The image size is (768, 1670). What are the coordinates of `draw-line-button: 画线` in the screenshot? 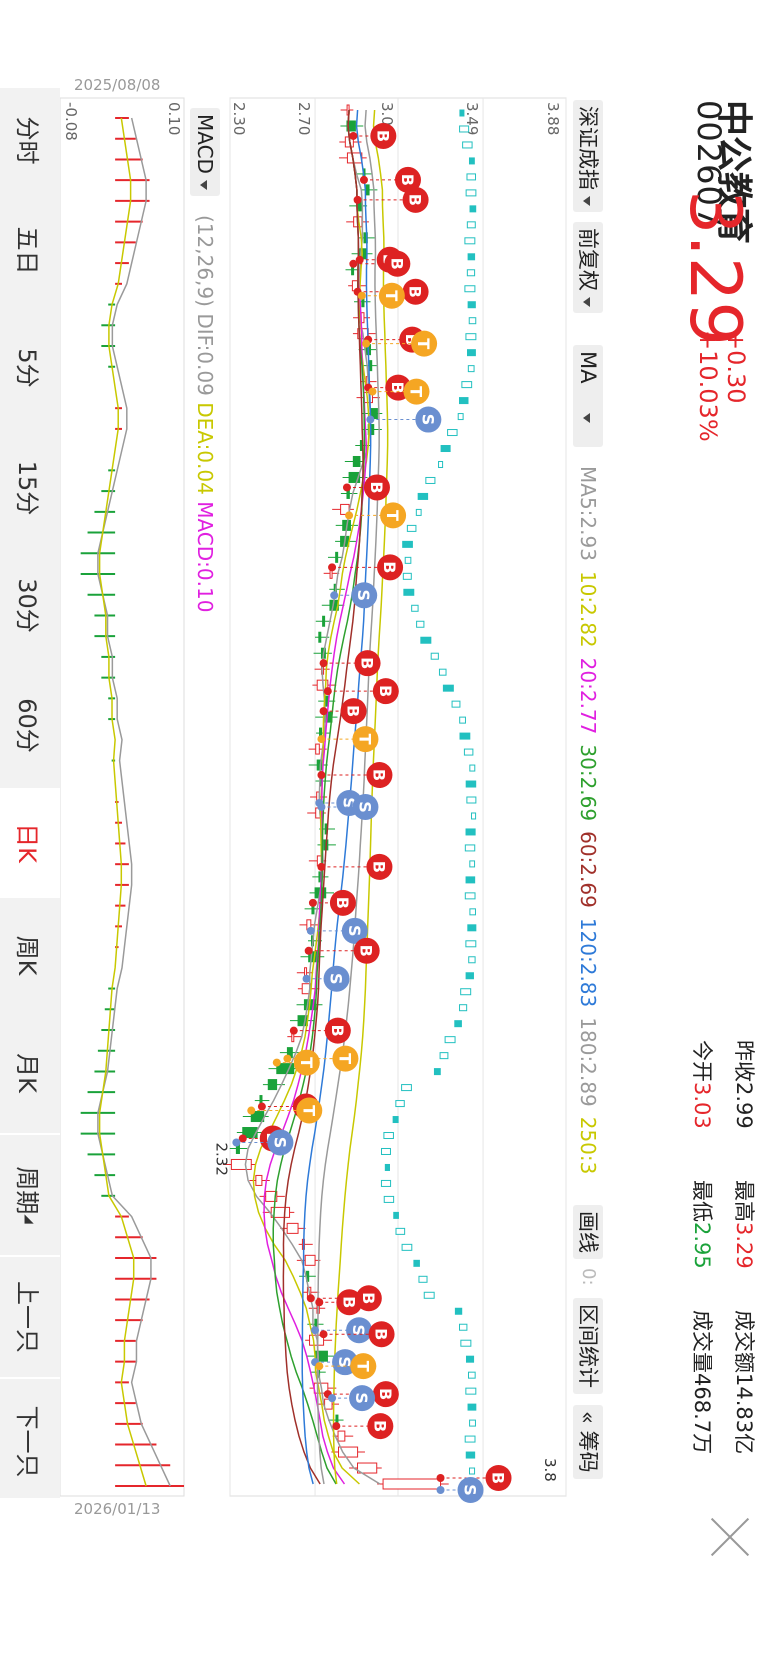 It's located at (588, 1232).